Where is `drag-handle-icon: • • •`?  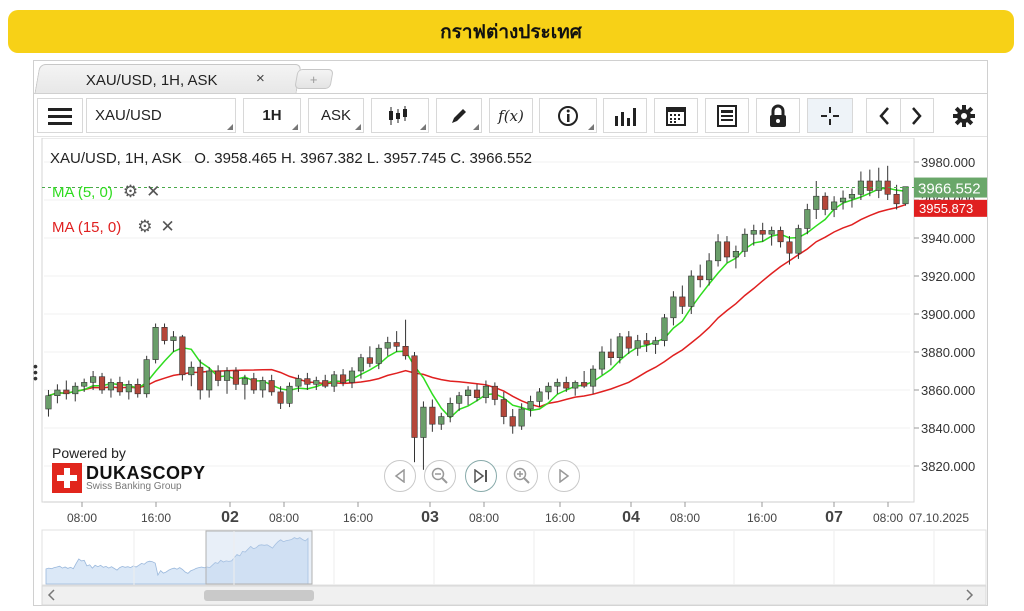 drag-handle-icon: • • • is located at coordinates (35, 372).